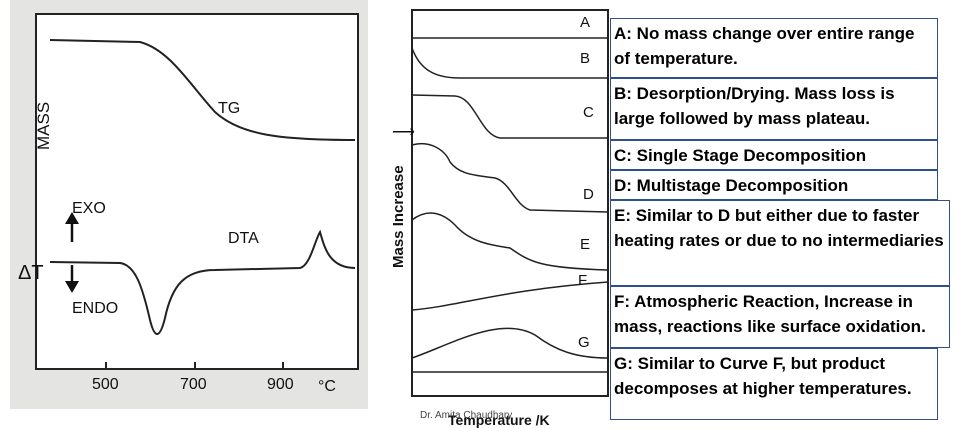 Image resolution: width=954 pixels, height=428 pixels. Describe the element at coordinates (510, 241) in the screenshot. I see `curve-e-line` at that location.